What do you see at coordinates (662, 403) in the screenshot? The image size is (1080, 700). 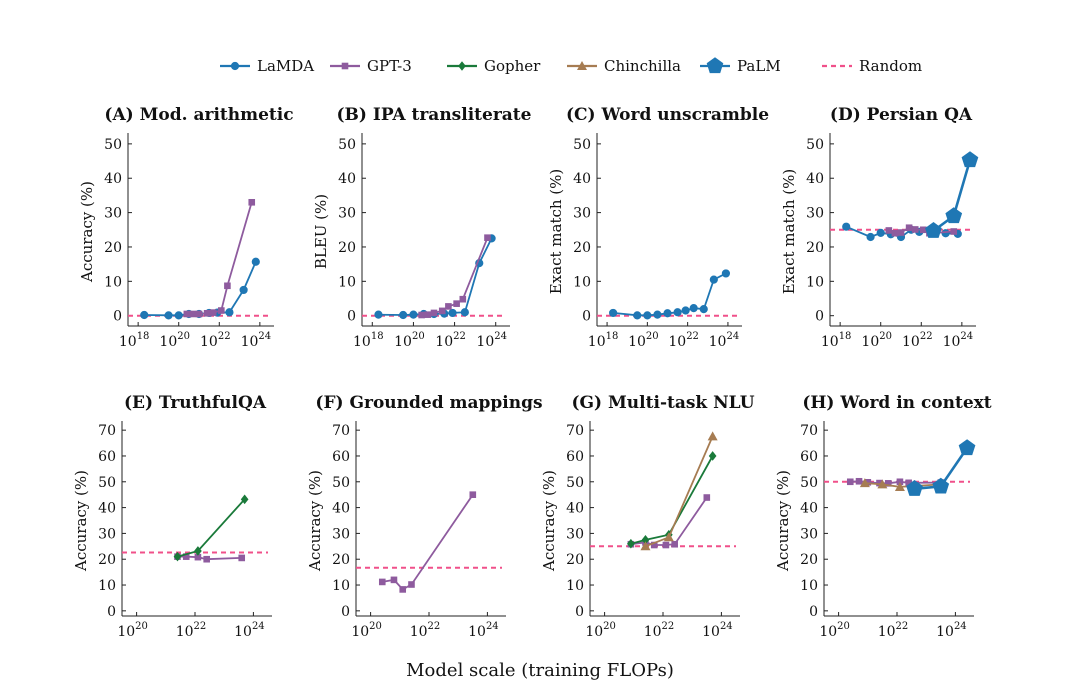 I see `panel-title: (G) Multi-task NLU` at bounding box center [662, 403].